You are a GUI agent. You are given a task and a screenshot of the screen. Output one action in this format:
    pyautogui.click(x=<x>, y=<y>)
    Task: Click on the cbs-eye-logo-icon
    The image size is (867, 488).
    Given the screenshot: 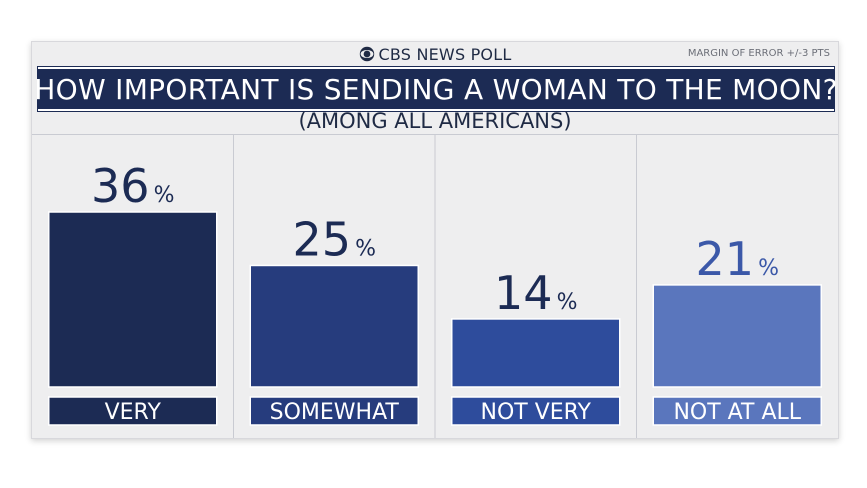 What is the action you would take?
    pyautogui.click(x=366, y=54)
    